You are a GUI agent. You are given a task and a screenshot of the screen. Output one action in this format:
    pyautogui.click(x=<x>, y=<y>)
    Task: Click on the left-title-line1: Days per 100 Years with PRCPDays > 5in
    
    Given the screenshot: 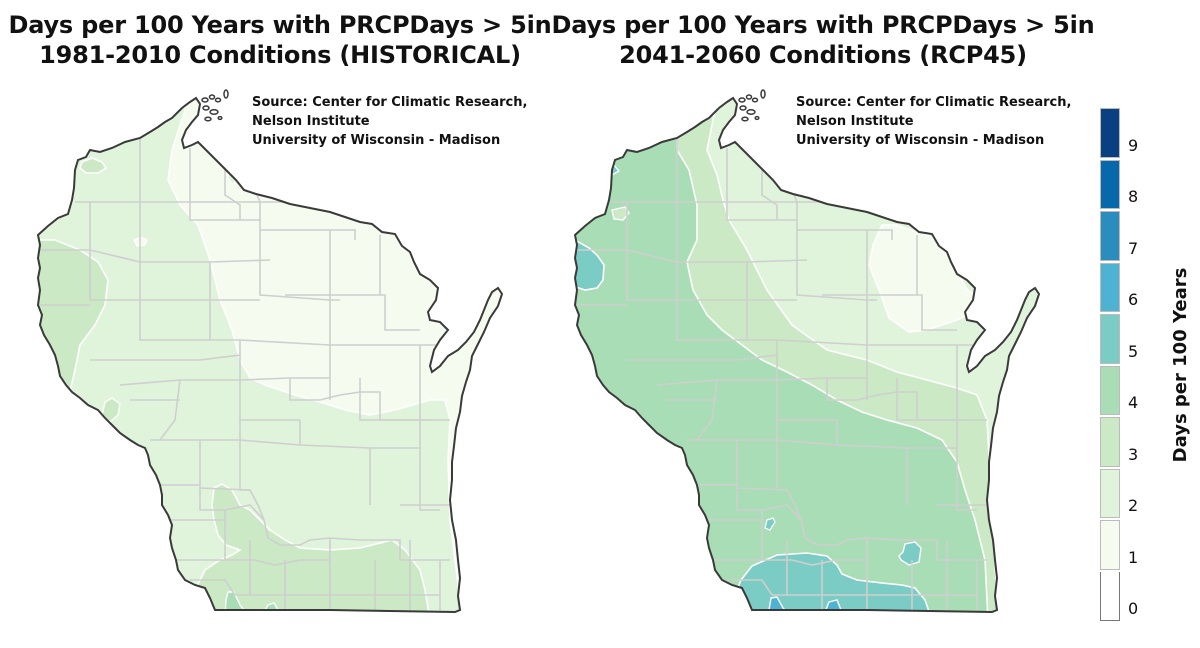 What is the action you would take?
    pyautogui.click(x=280, y=25)
    